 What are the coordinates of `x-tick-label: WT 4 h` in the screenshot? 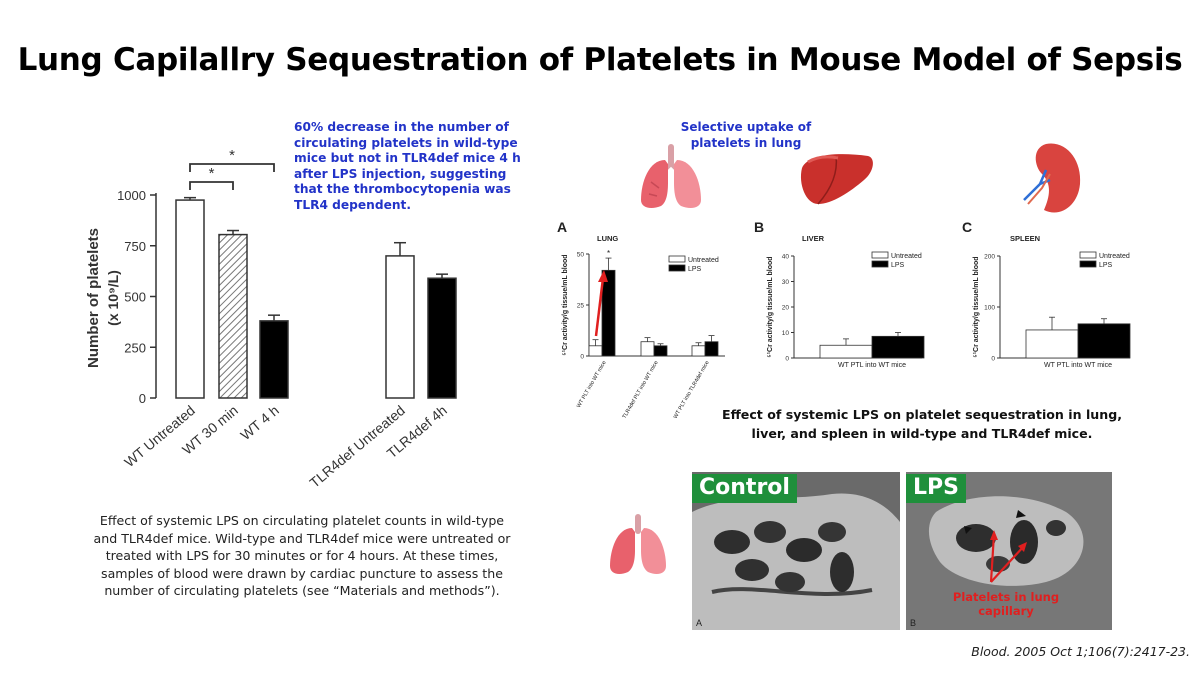 It's located at (259, 422).